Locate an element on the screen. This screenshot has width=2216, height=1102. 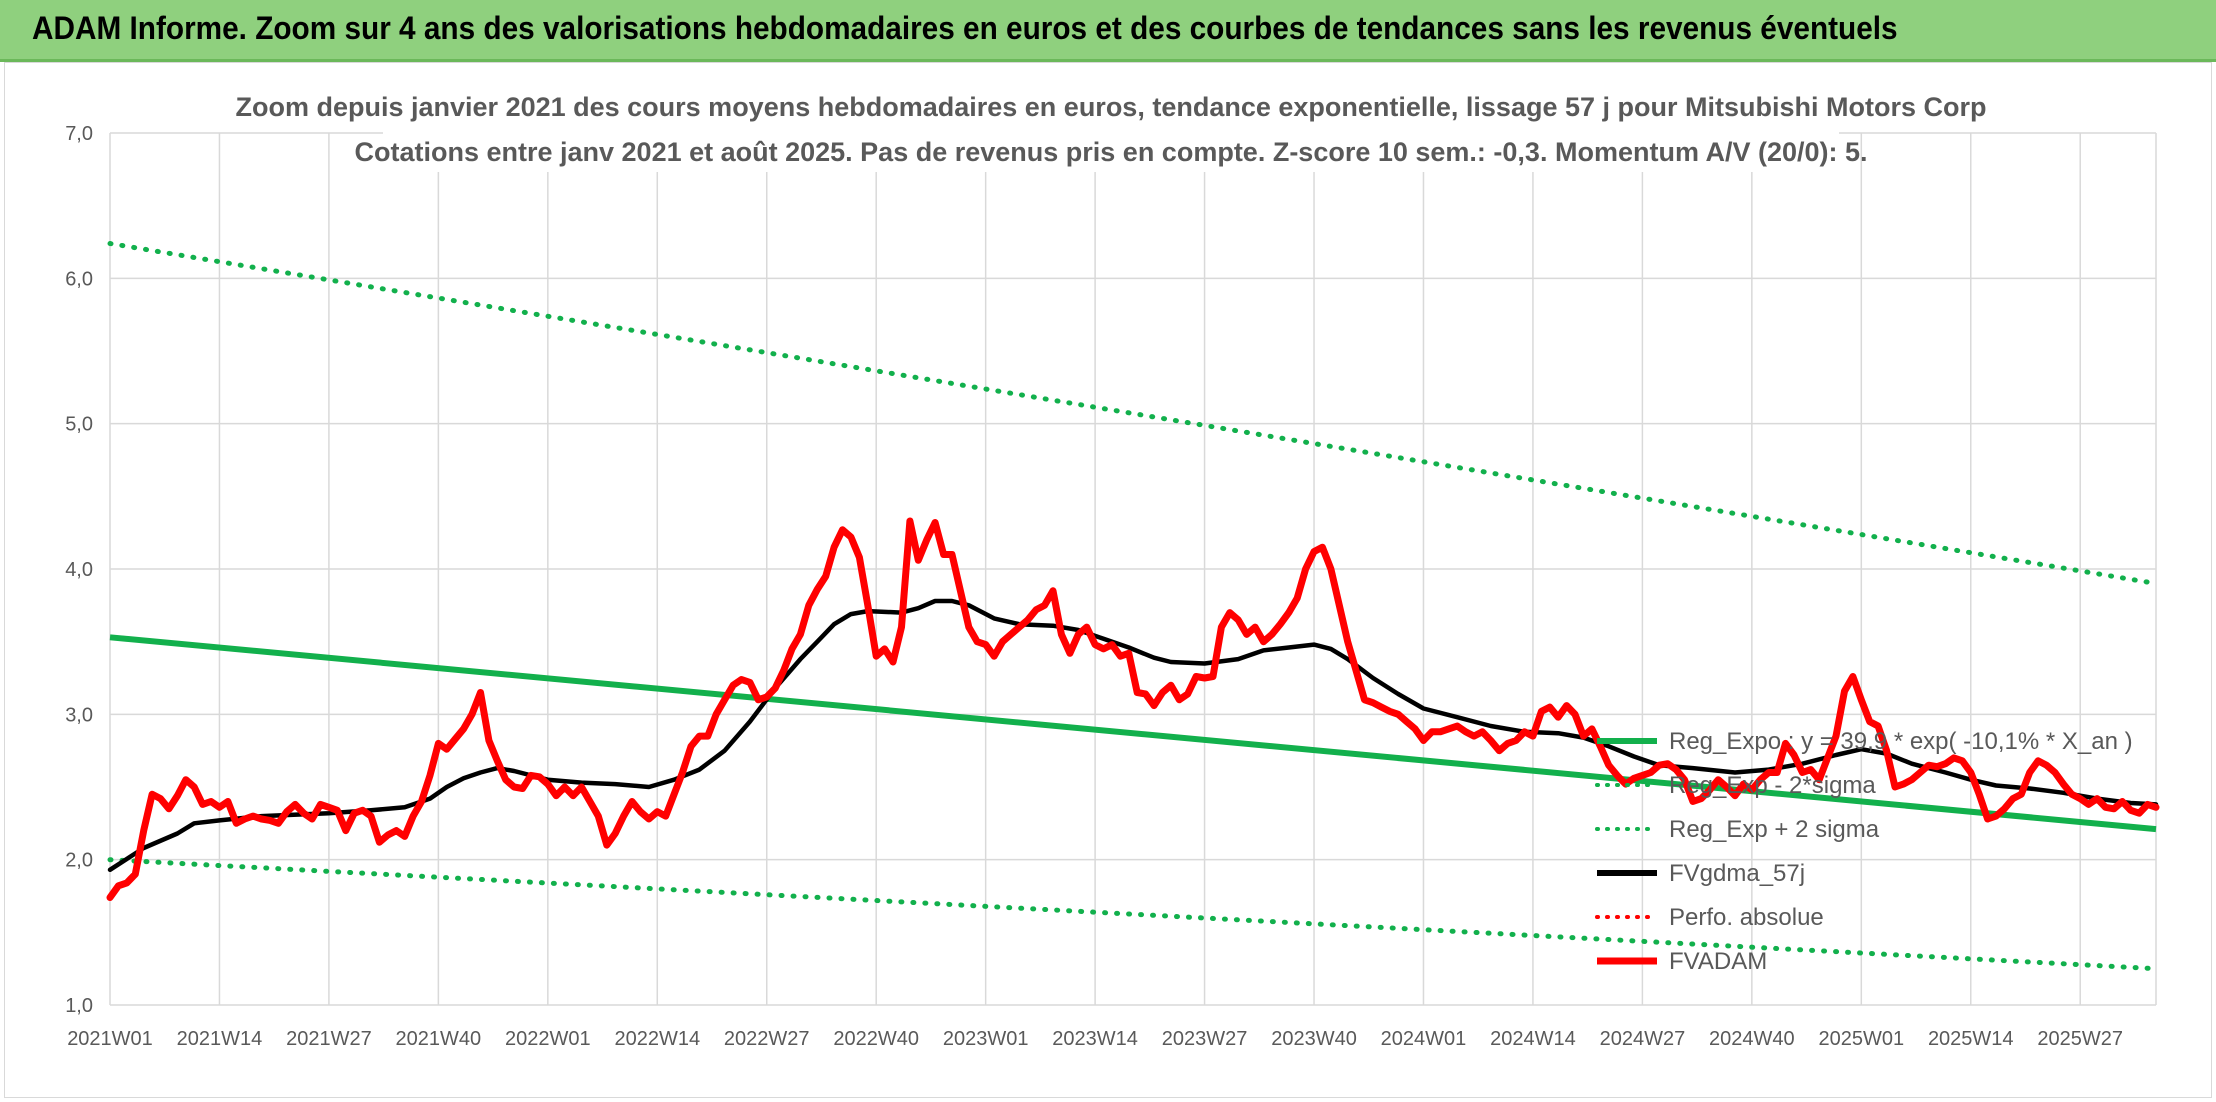
y-tick-label: 3,0 is located at coordinates (79, 715).